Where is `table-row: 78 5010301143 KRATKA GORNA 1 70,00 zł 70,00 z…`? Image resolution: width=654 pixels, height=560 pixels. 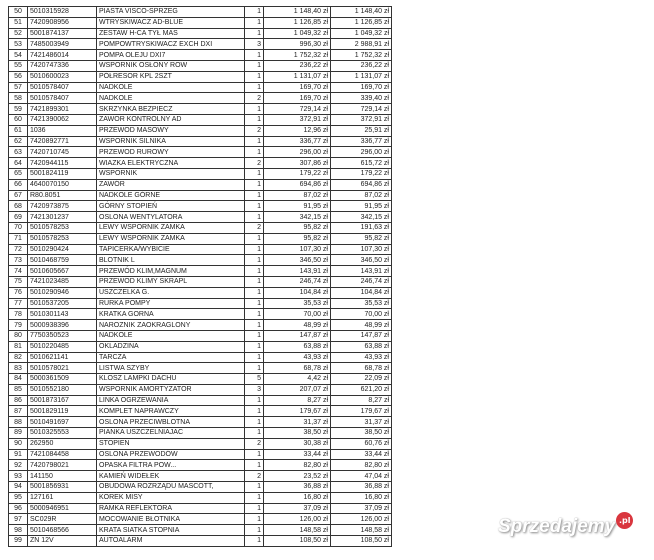
table-row: 78 5010301143 KRATKA GORNA 1 70,00 zł 70,00 z… is located at coordinates (200, 314).